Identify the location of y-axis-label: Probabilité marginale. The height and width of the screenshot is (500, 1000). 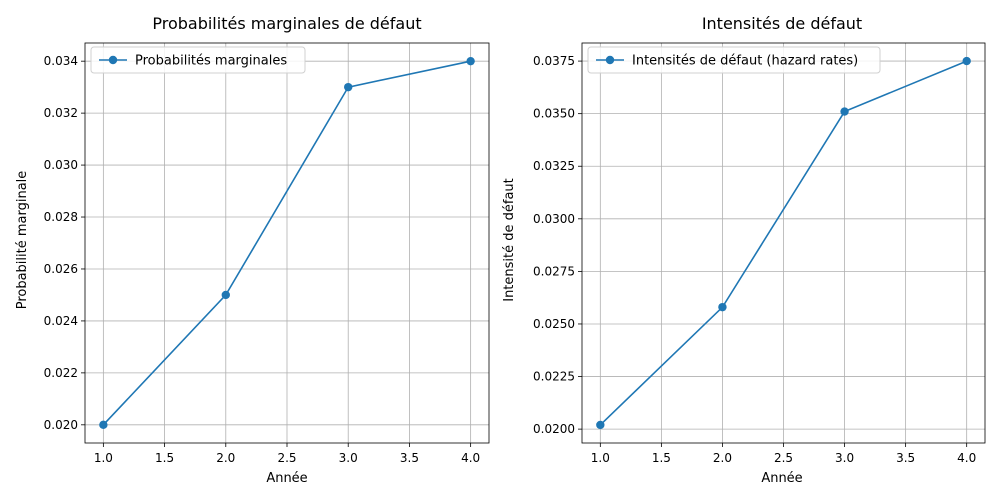
(22, 240).